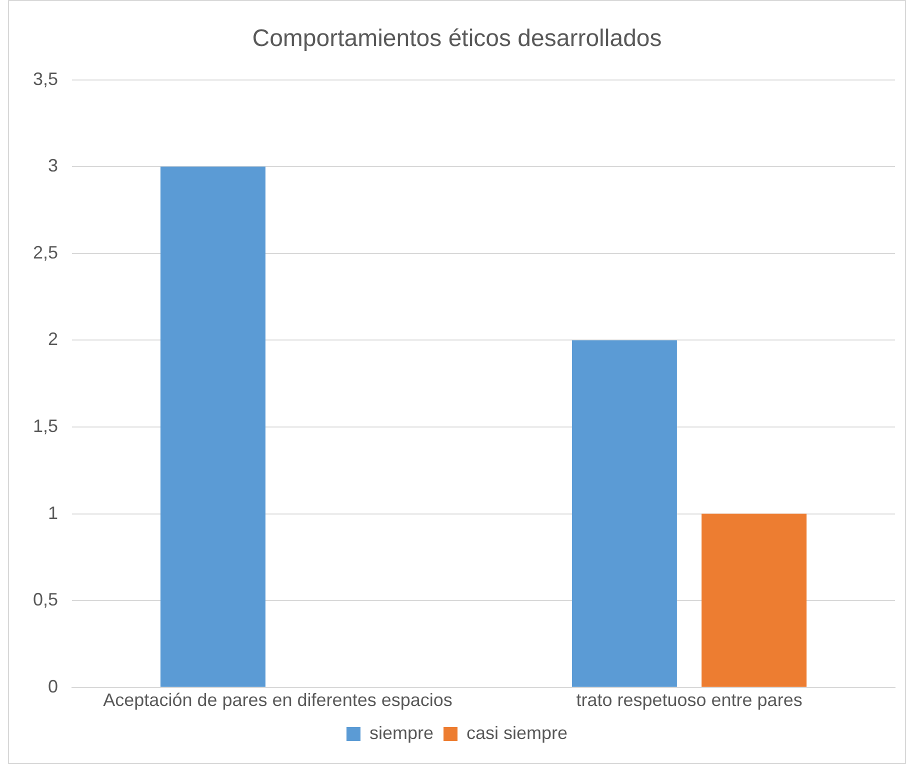 The image size is (912, 767). What do you see at coordinates (45, 600) in the screenshot?
I see `y-tick-label: 0,5` at bounding box center [45, 600].